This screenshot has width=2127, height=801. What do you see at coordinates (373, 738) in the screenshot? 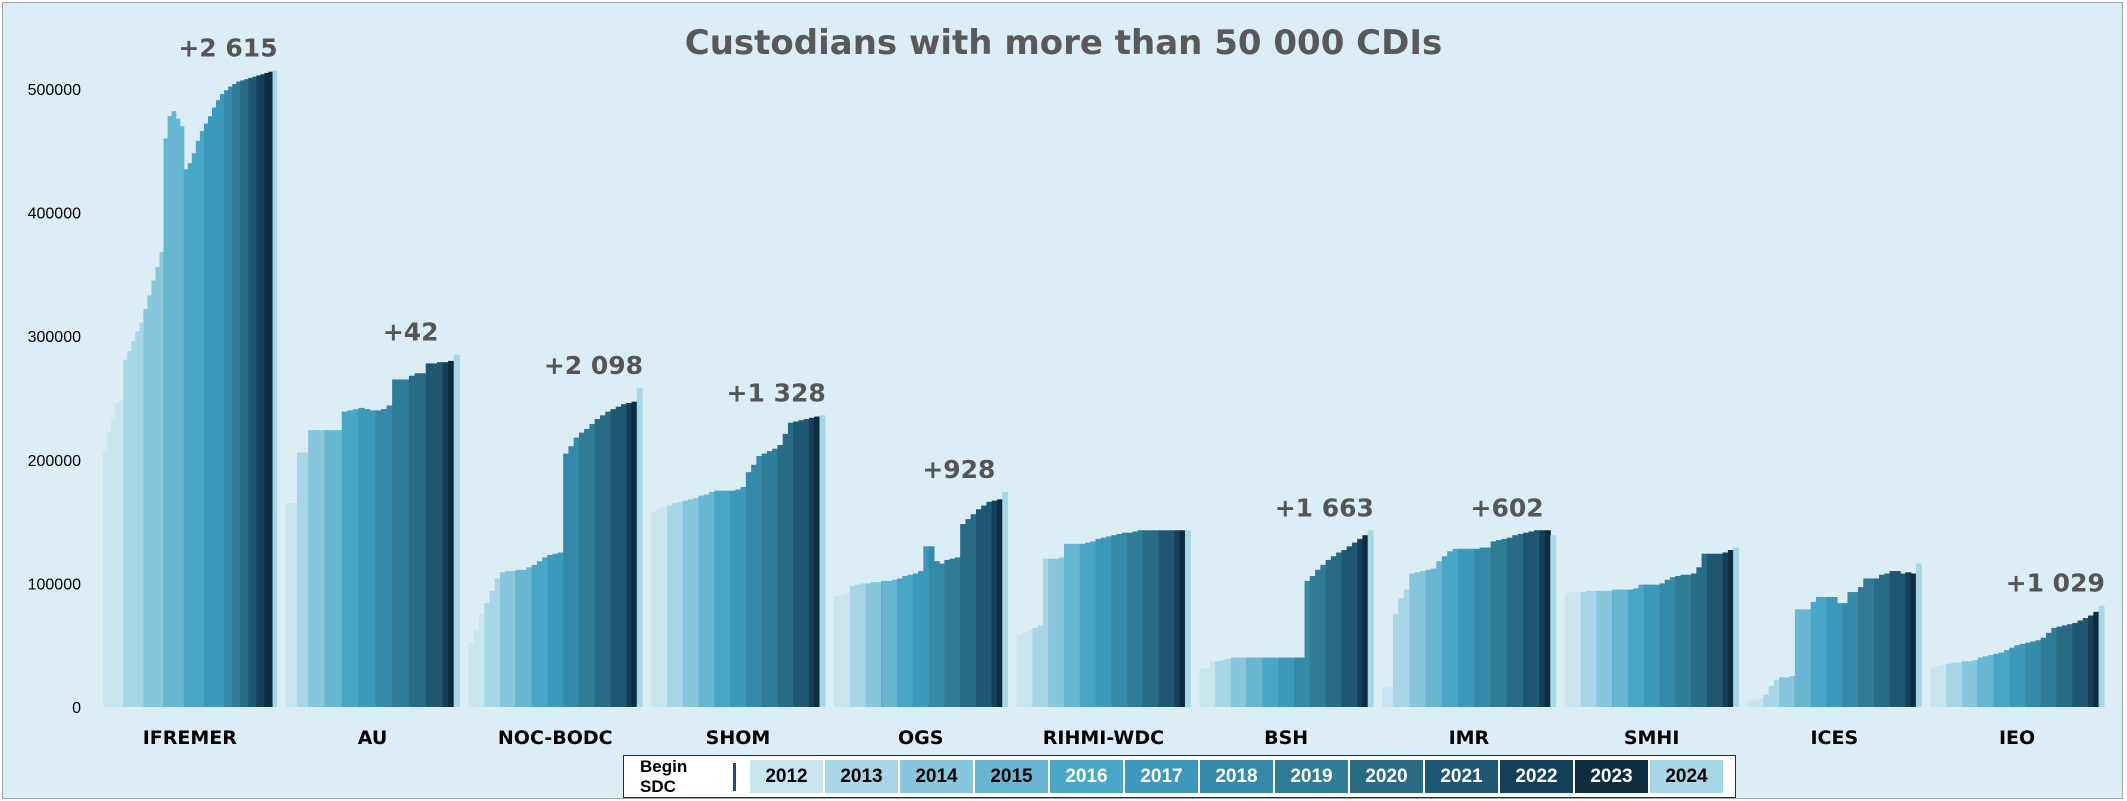
I see `category-label: AU` at bounding box center [373, 738].